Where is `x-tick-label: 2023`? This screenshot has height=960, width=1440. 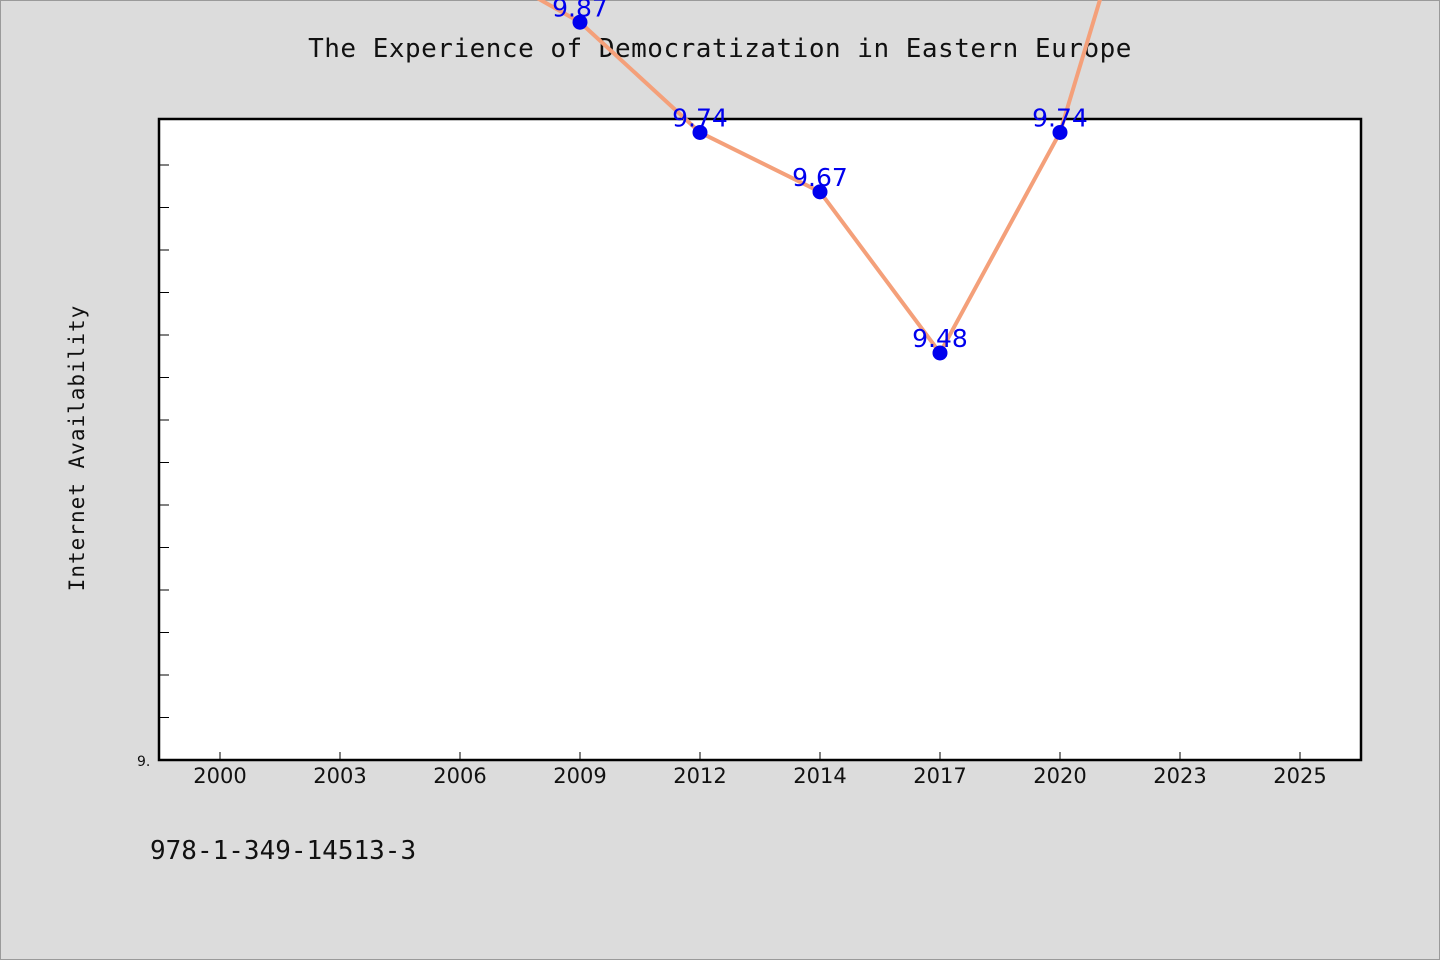
x-tick-label: 2023 is located at coordinates (1179, 776).